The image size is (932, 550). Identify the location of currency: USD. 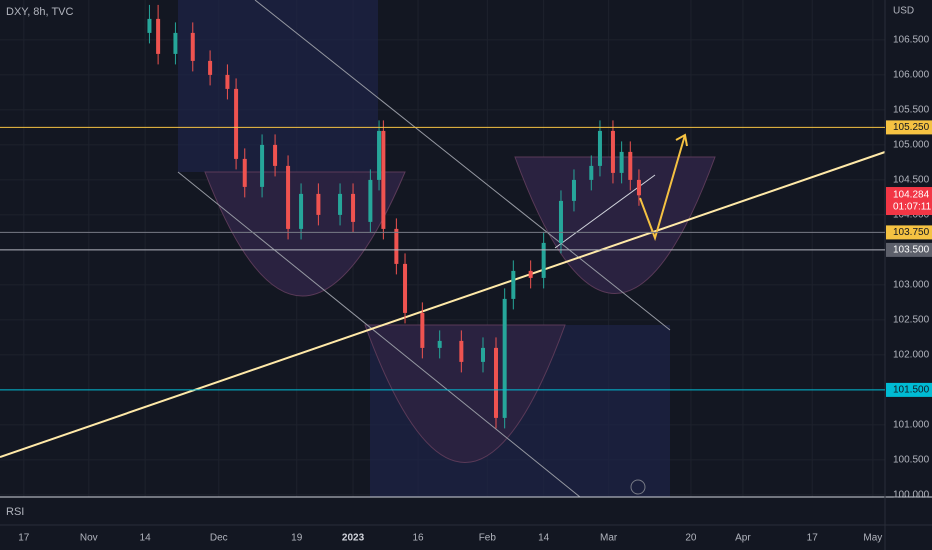
(903, 11).